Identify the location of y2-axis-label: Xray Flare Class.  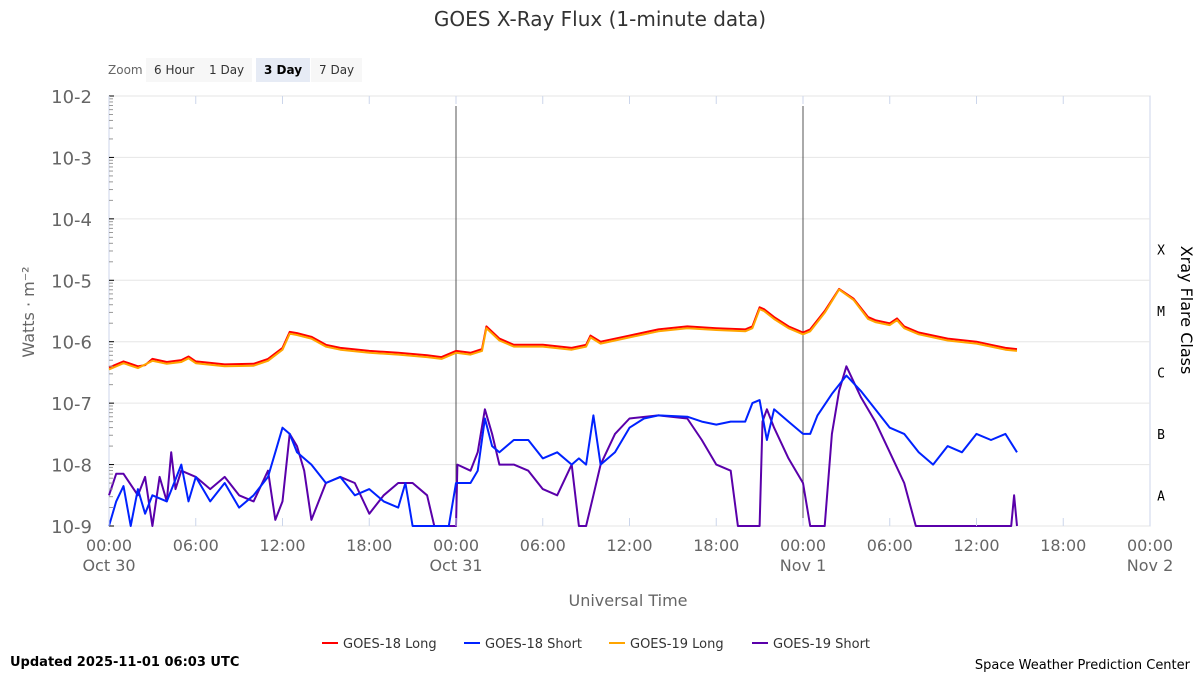
(1186, 310).